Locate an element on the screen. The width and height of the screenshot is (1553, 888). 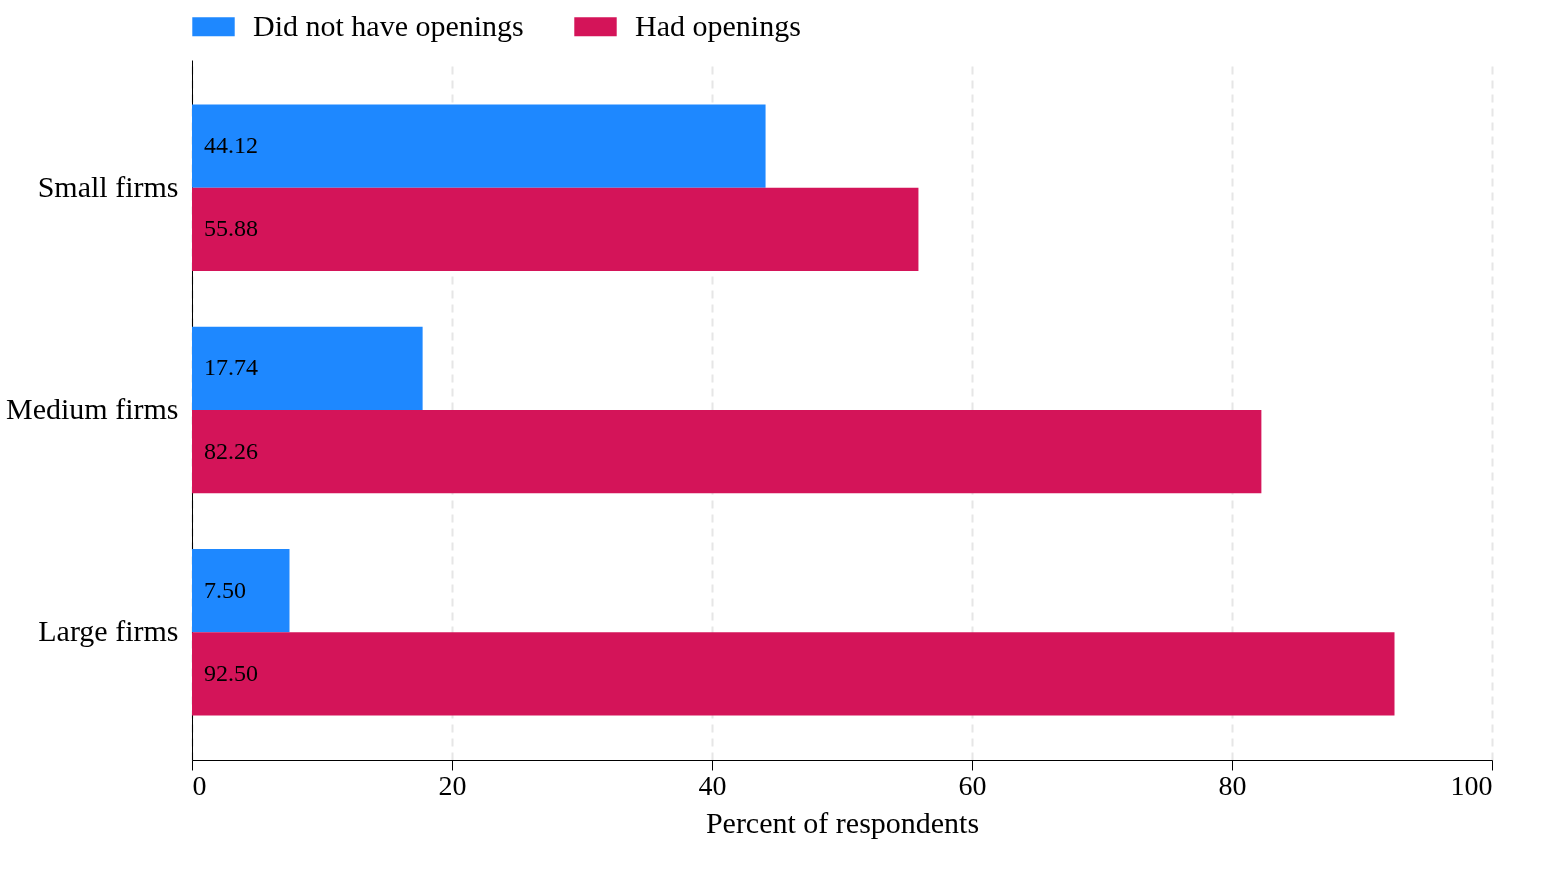
x-tick-label: 60 is located at coordinates (972, 785).